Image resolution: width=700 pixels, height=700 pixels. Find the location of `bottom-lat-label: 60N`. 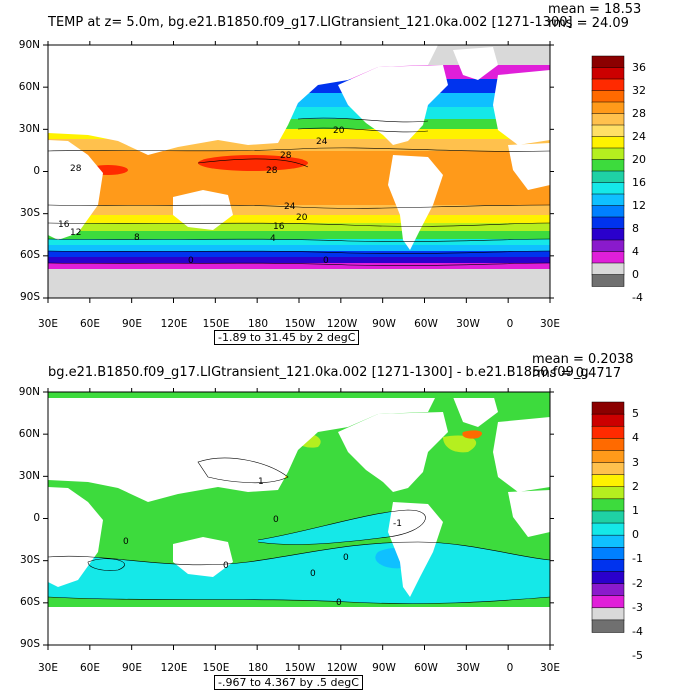

bottom-lat-label: 60N is located at coordinates (29, 434).